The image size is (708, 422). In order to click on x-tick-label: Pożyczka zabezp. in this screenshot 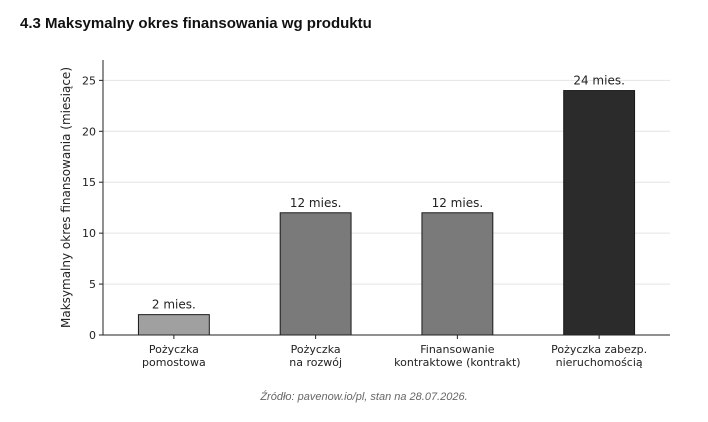, I will do `click(599, 349)`.